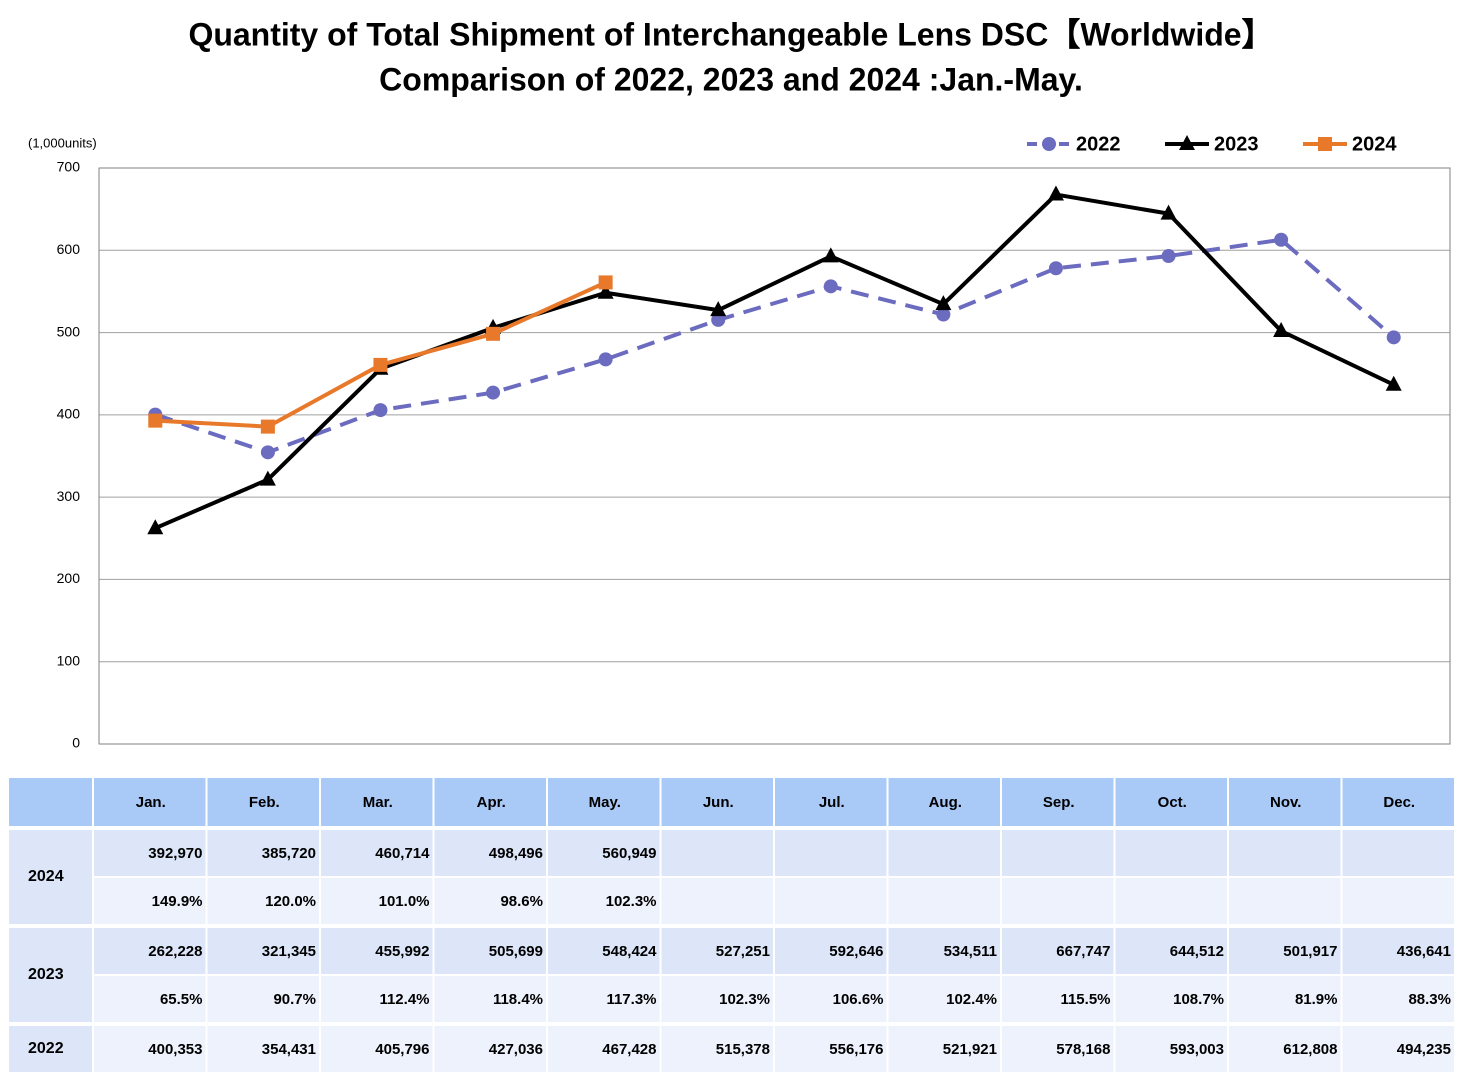 The height and width of the screenshot is (1081, 1463). What do you see at coordinates (516, 1049) in the screenshot?
I see `table-value: 427,036` at bounding box center [516, 1049].